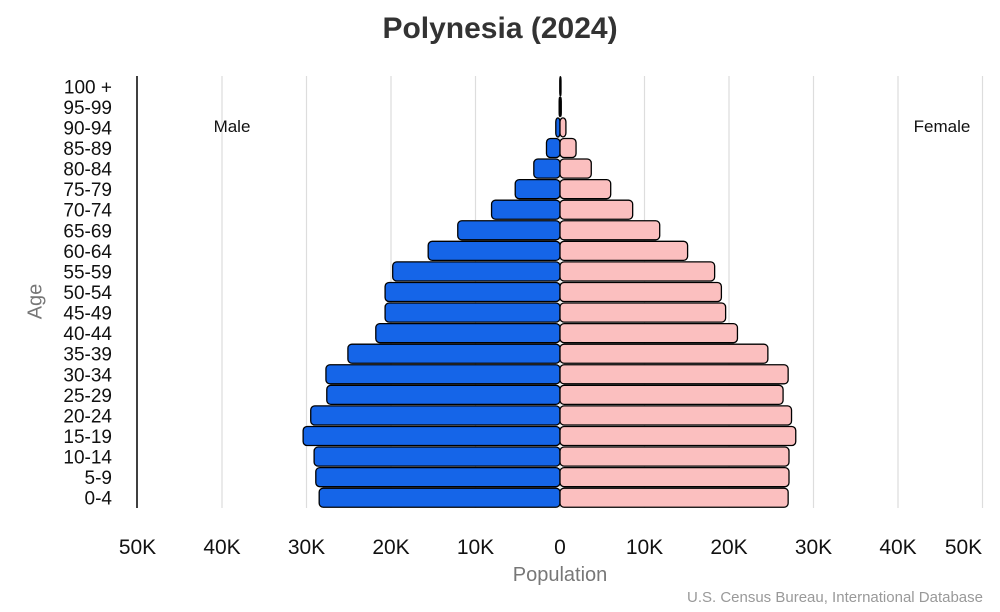  Describe the element at coordinates (87, 314) in the screenshot. I see `y-tick-label: 45-49` at that location.